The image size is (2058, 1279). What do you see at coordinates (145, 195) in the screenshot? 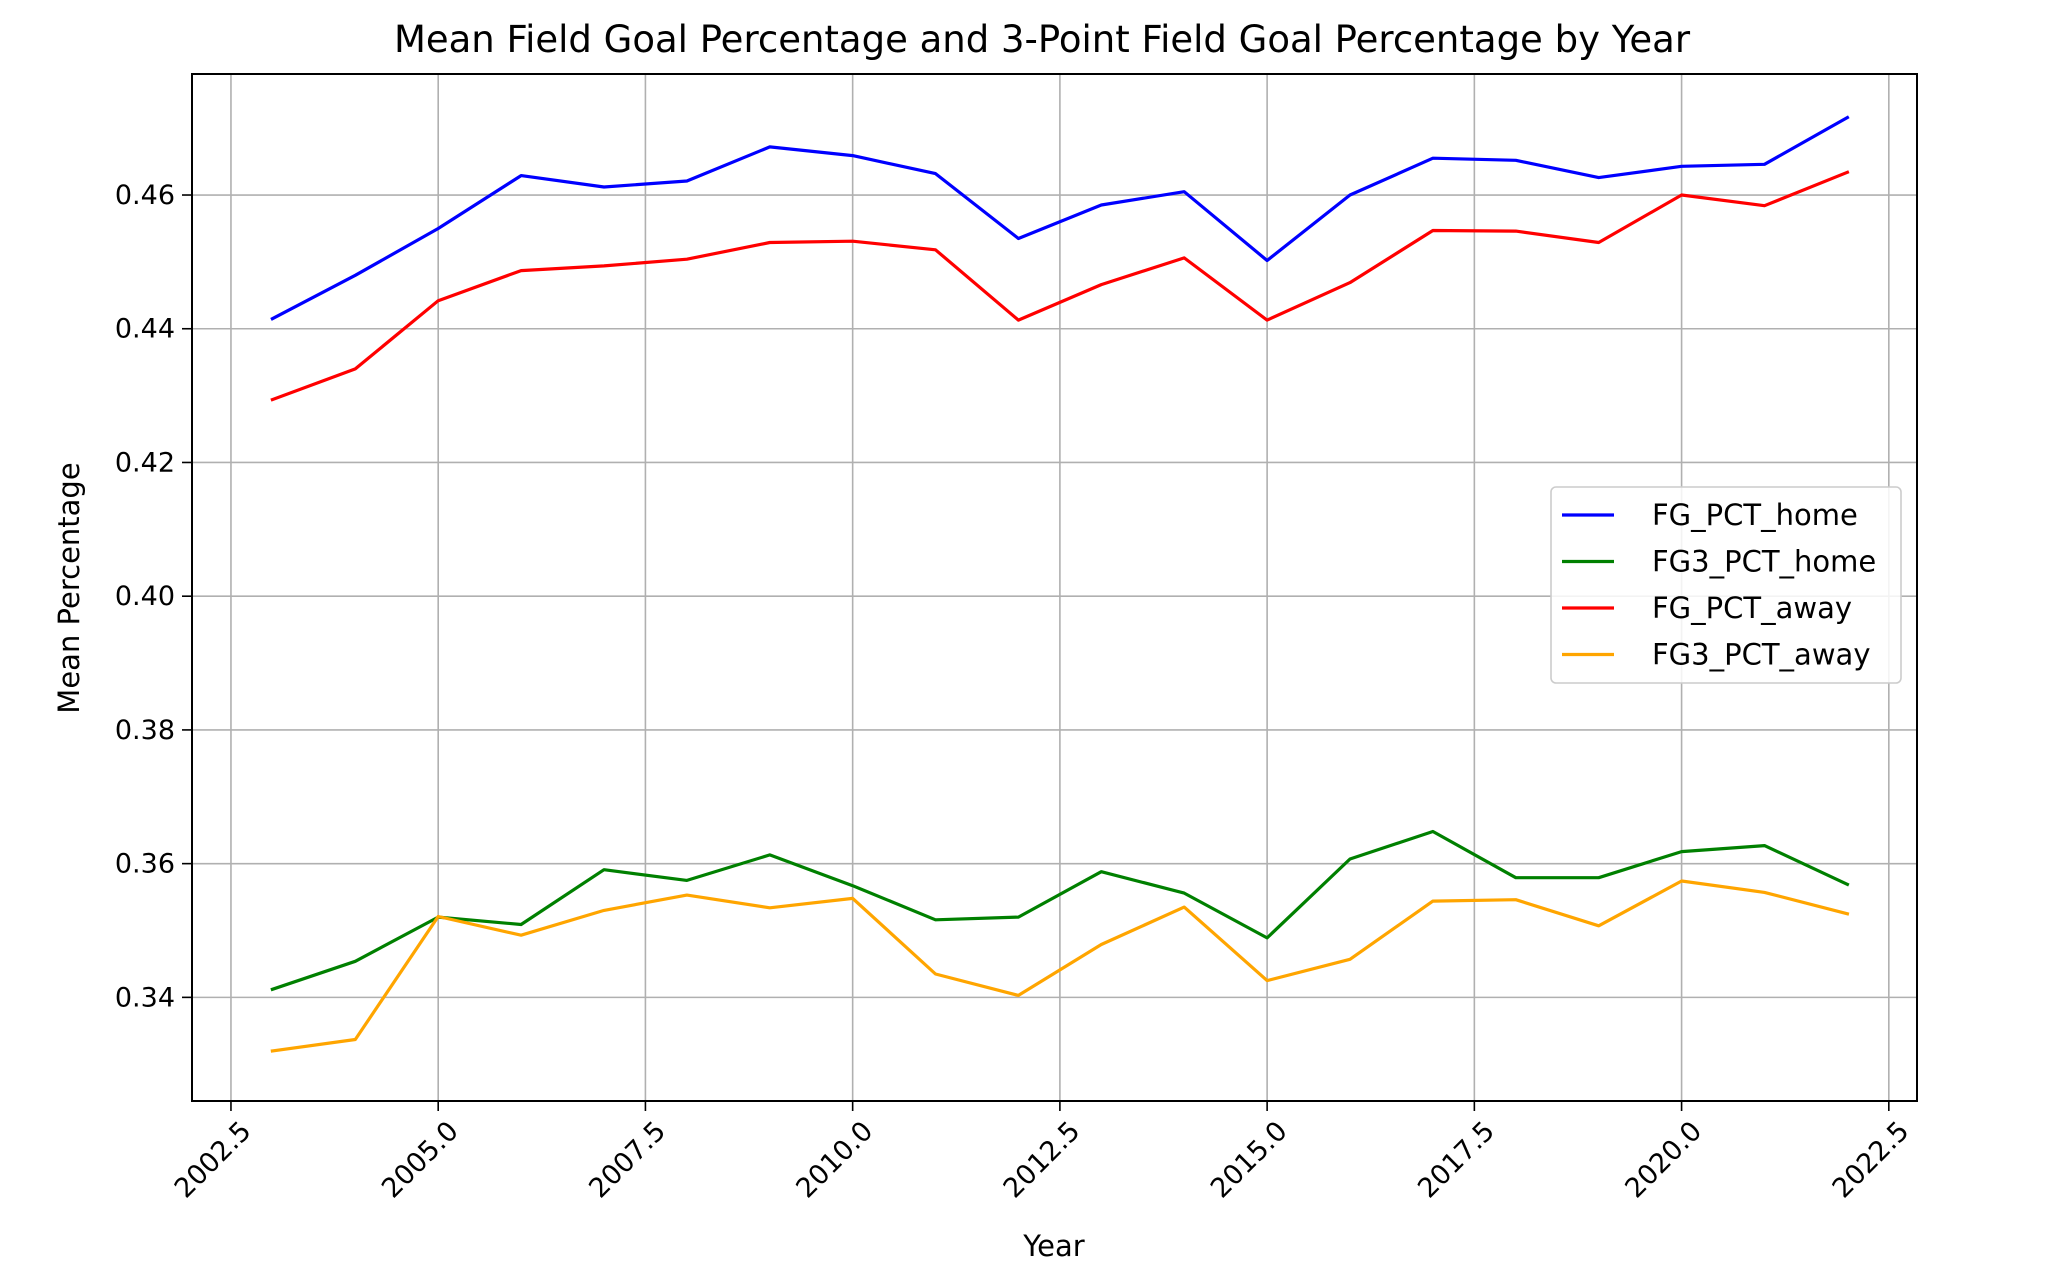
I see `y-tick-label: 0.46` at bounding box center [145, 195].